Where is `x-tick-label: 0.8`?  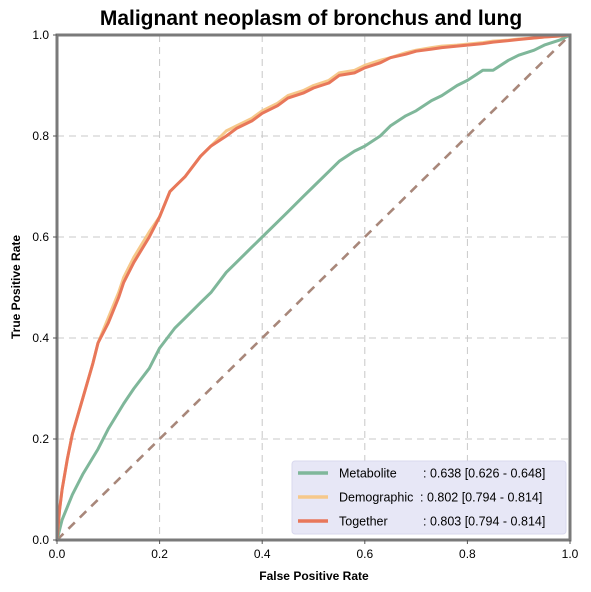
x-tick-label: 0.8 is located at coordinates (467, 554).